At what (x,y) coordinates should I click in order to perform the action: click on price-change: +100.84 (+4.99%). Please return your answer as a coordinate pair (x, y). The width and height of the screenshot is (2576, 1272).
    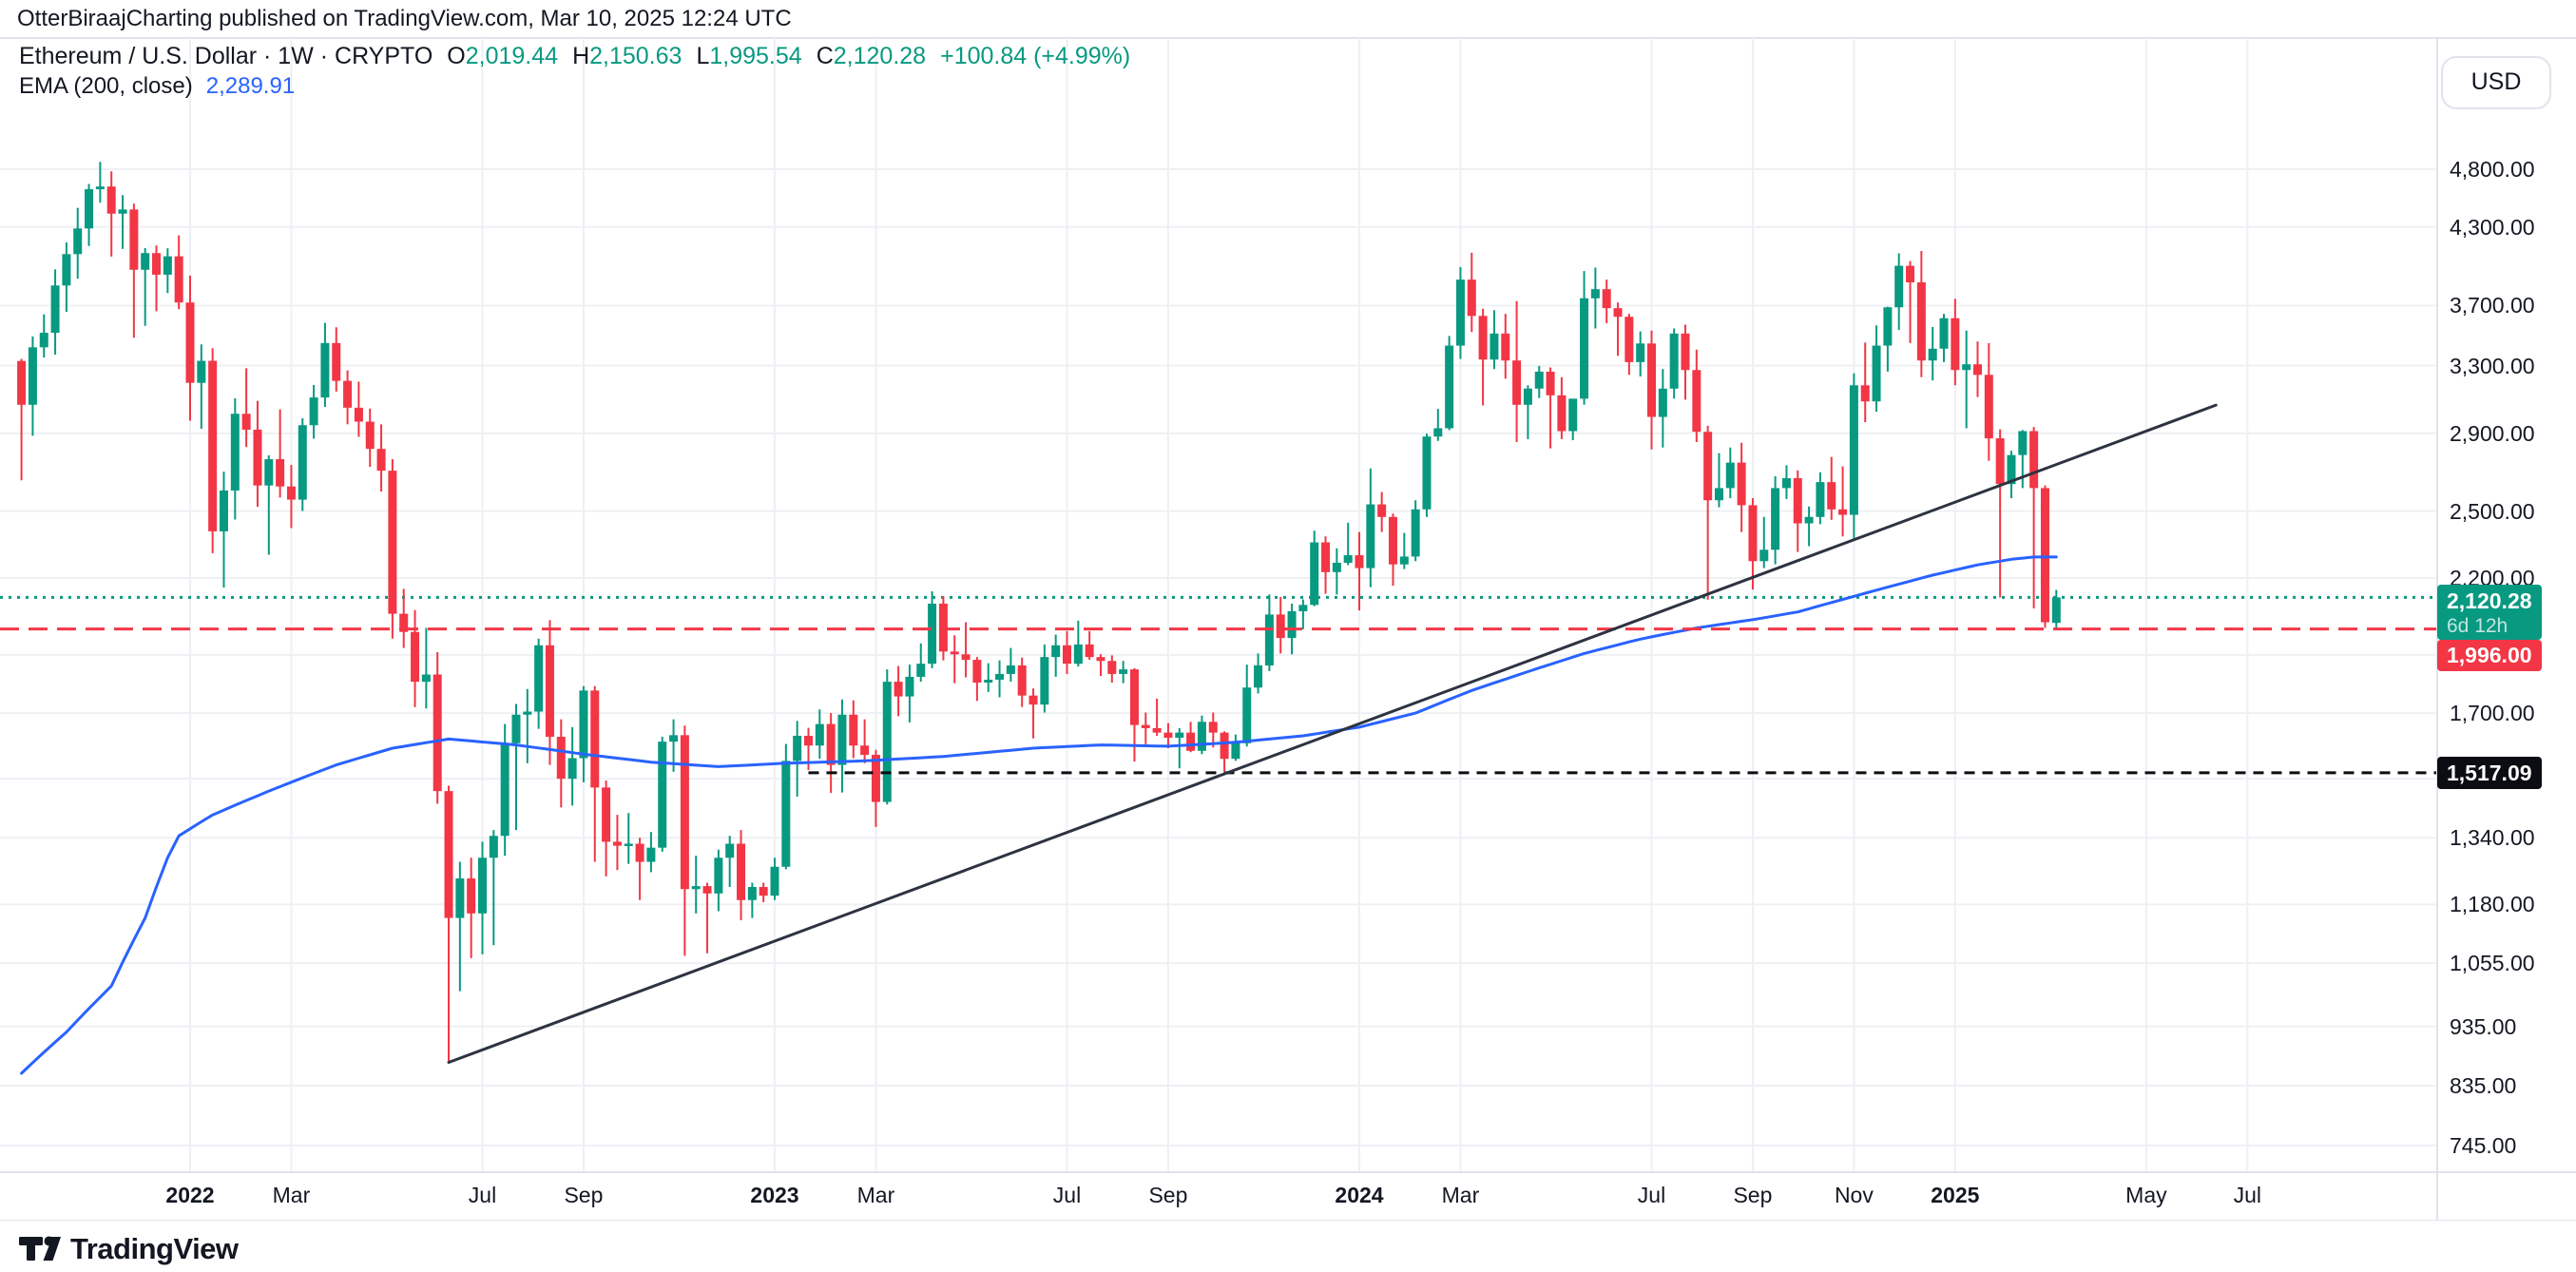
    Looking at the image, I should click on (1035, 56).